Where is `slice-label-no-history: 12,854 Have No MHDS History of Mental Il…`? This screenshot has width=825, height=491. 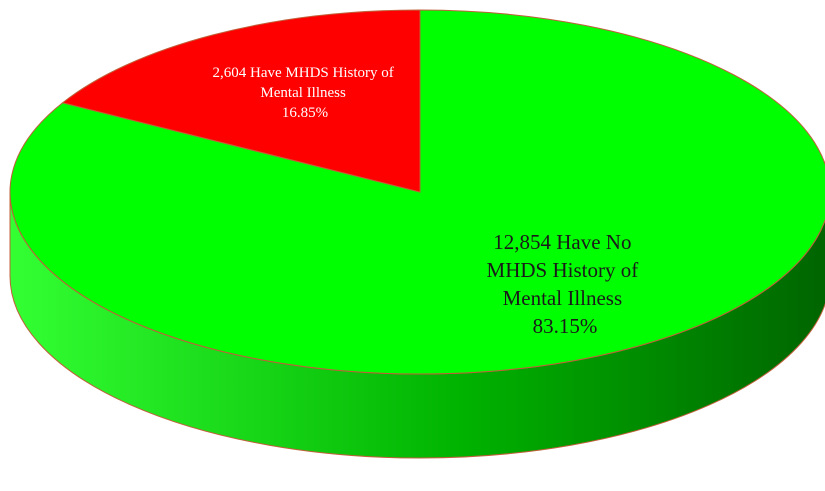 slice-label-no-history: 12,854 Have No MHDS History of Mental Il… is located at coordinates (565, 284).